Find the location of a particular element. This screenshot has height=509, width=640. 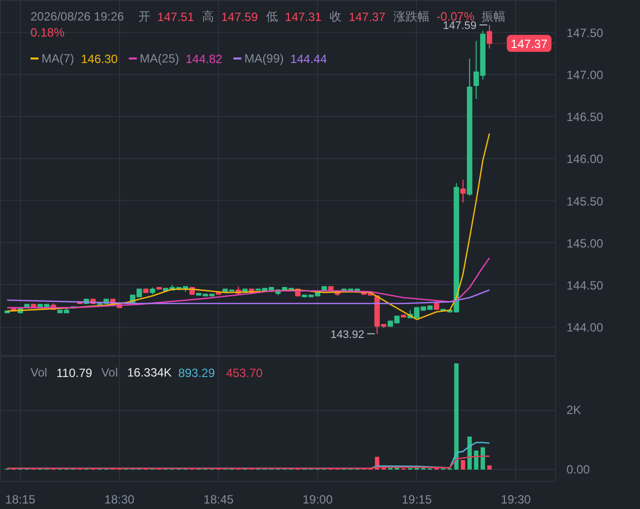

y-tick-label: 2K is located at coordinates (574, 410).